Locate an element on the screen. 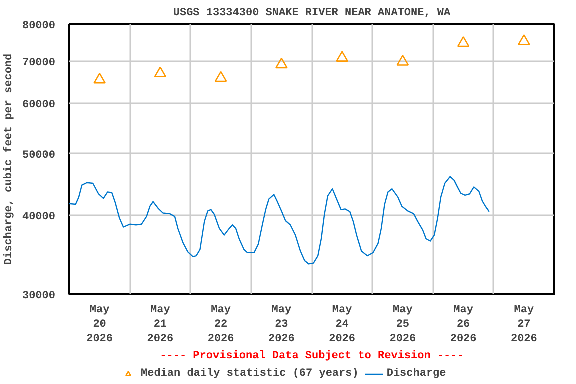  y-tick-label: 40000 is located at coordinates (39, 217).